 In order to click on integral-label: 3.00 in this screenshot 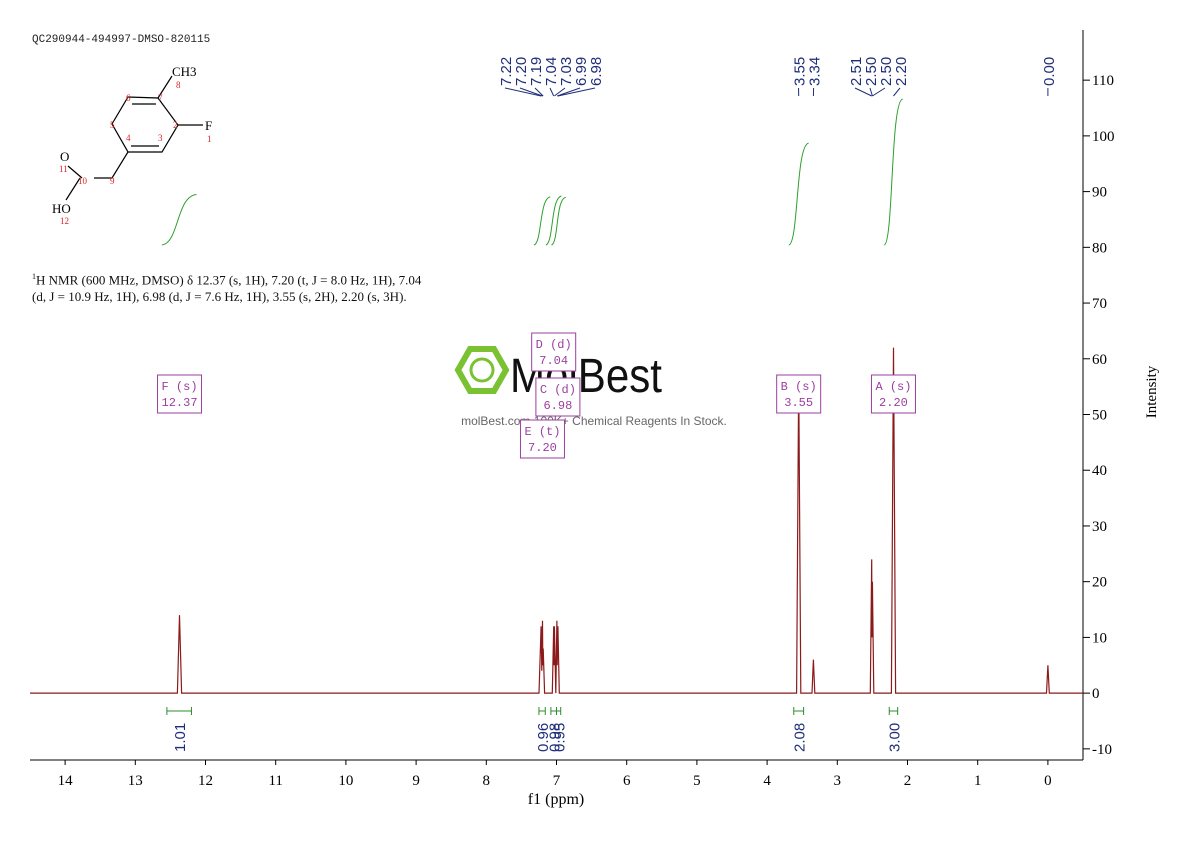, I will do `click(894, 737)`.